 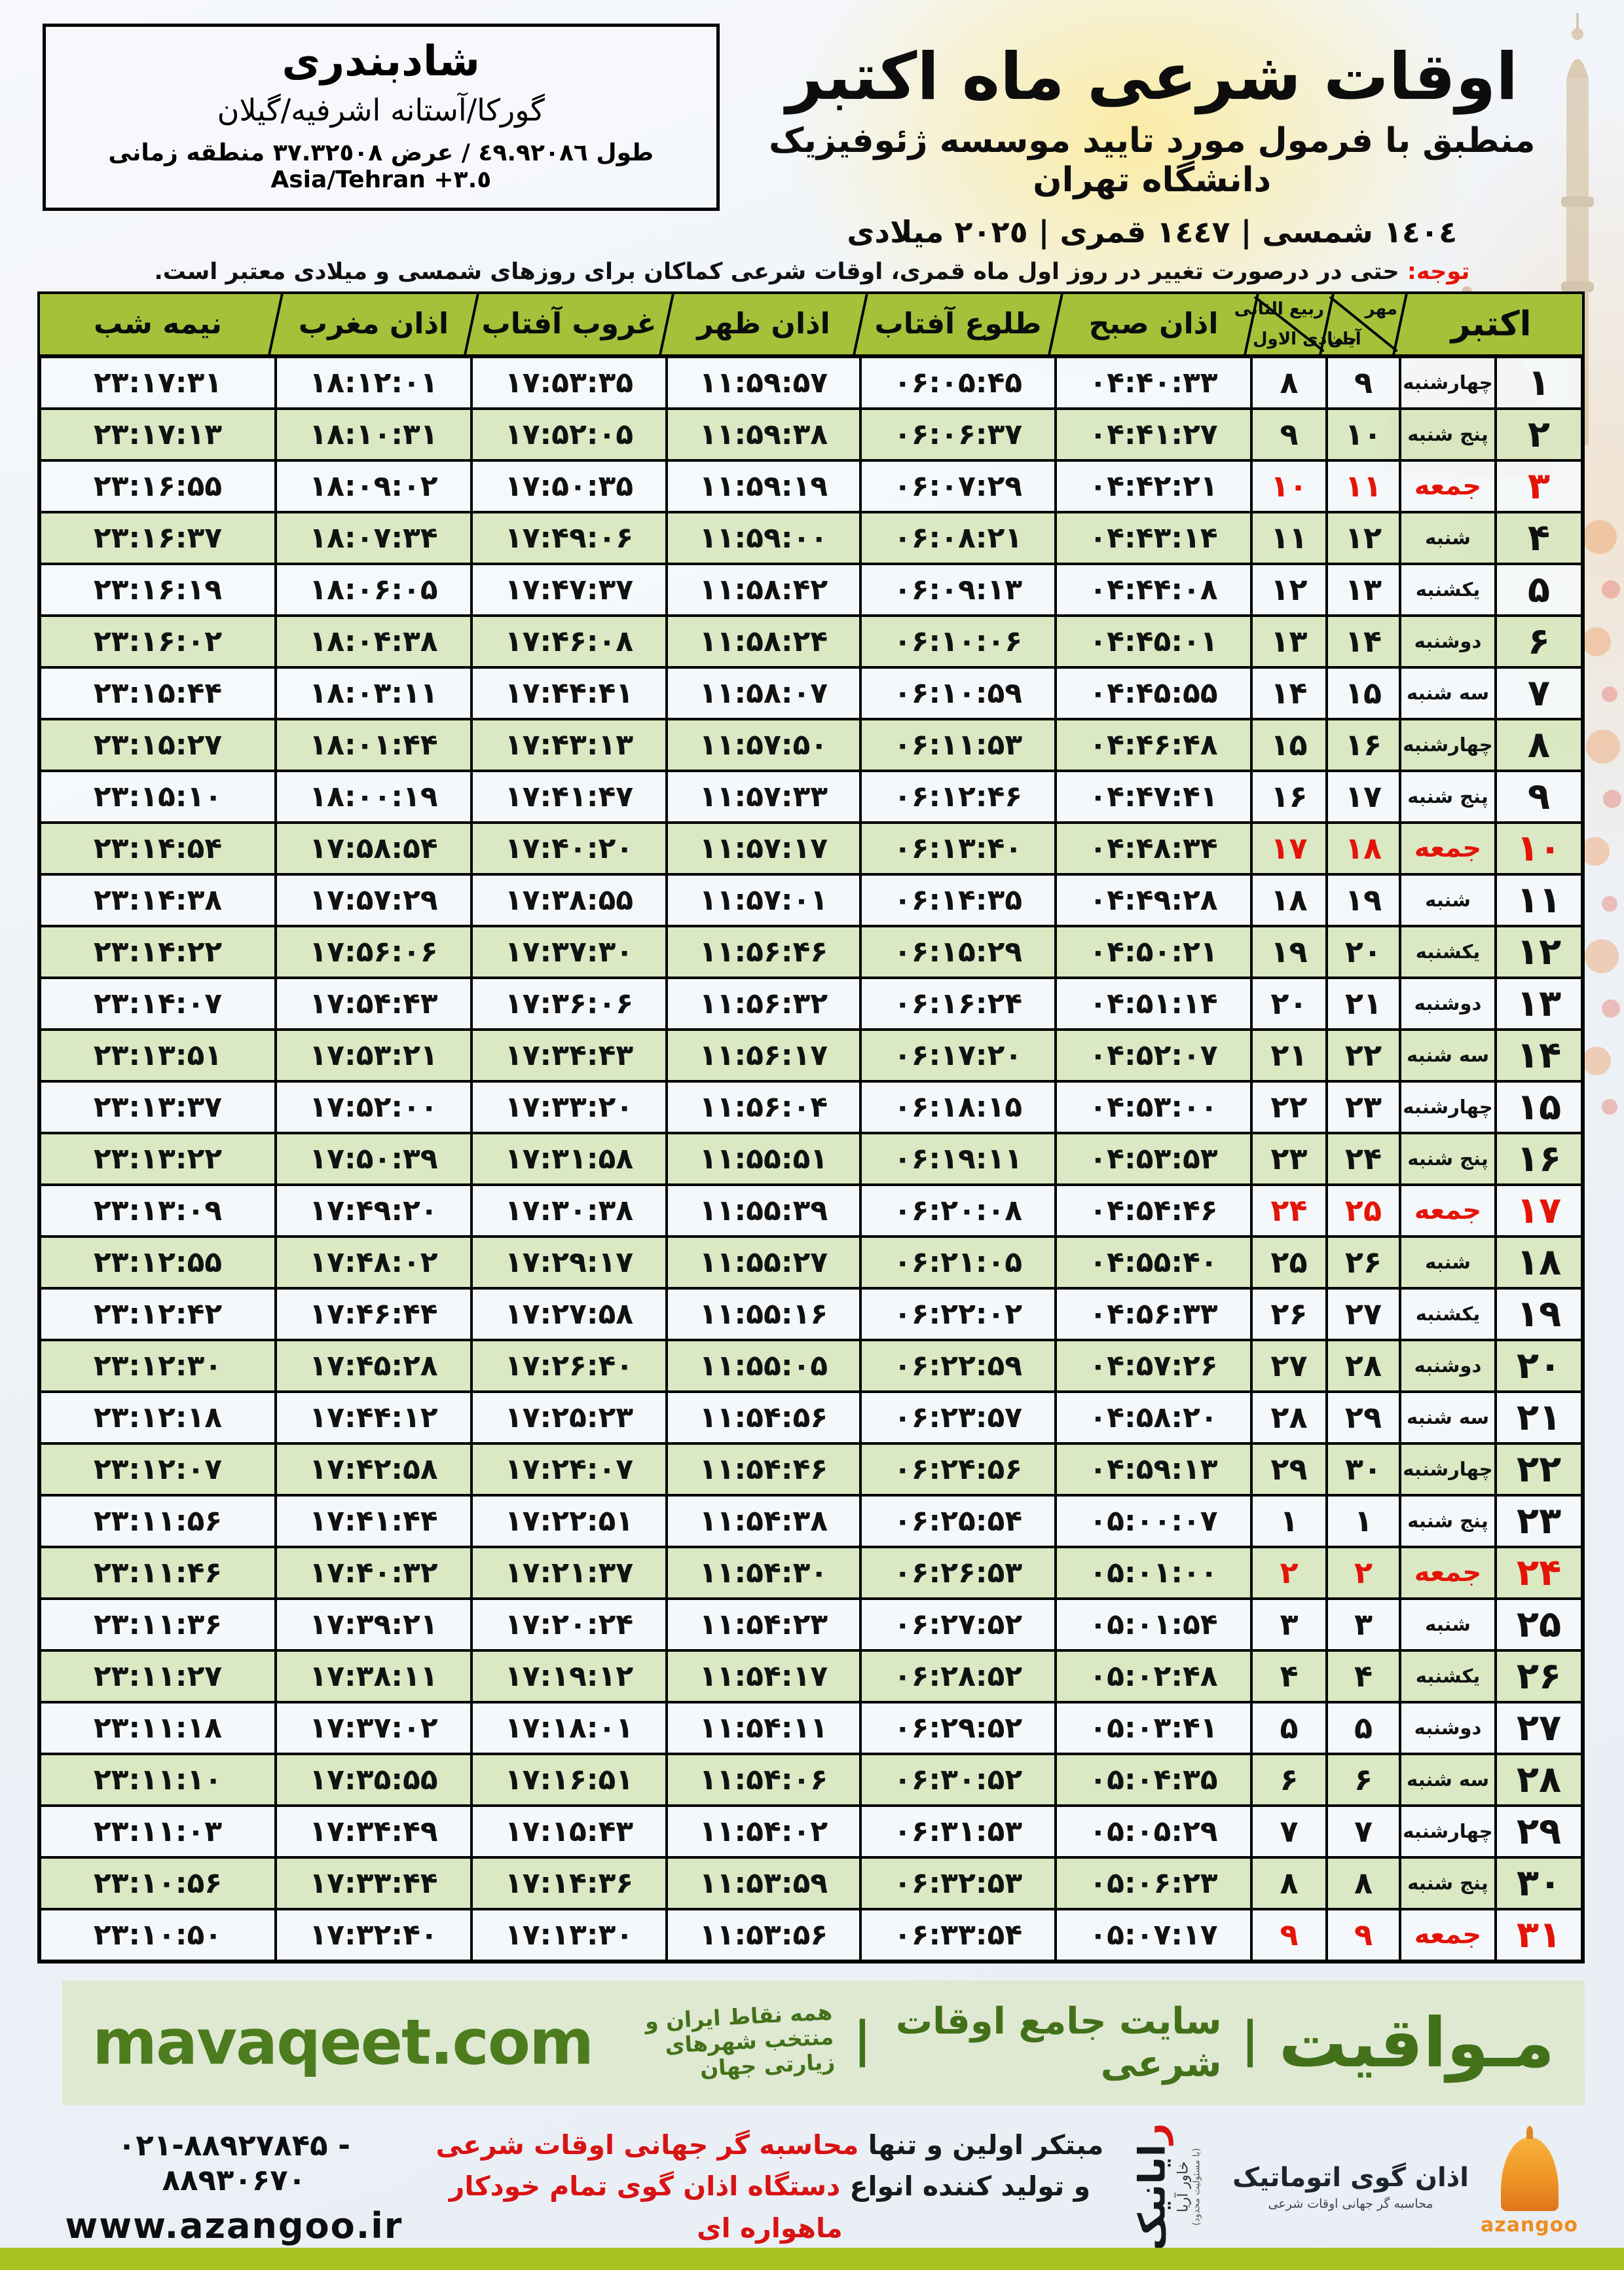 What do you see at coordinates (569, 1779) in the screenshot?
I see `cell-sunset-time: ۱۷:۱۶:۵۱` at bounding box center [569, 1779].